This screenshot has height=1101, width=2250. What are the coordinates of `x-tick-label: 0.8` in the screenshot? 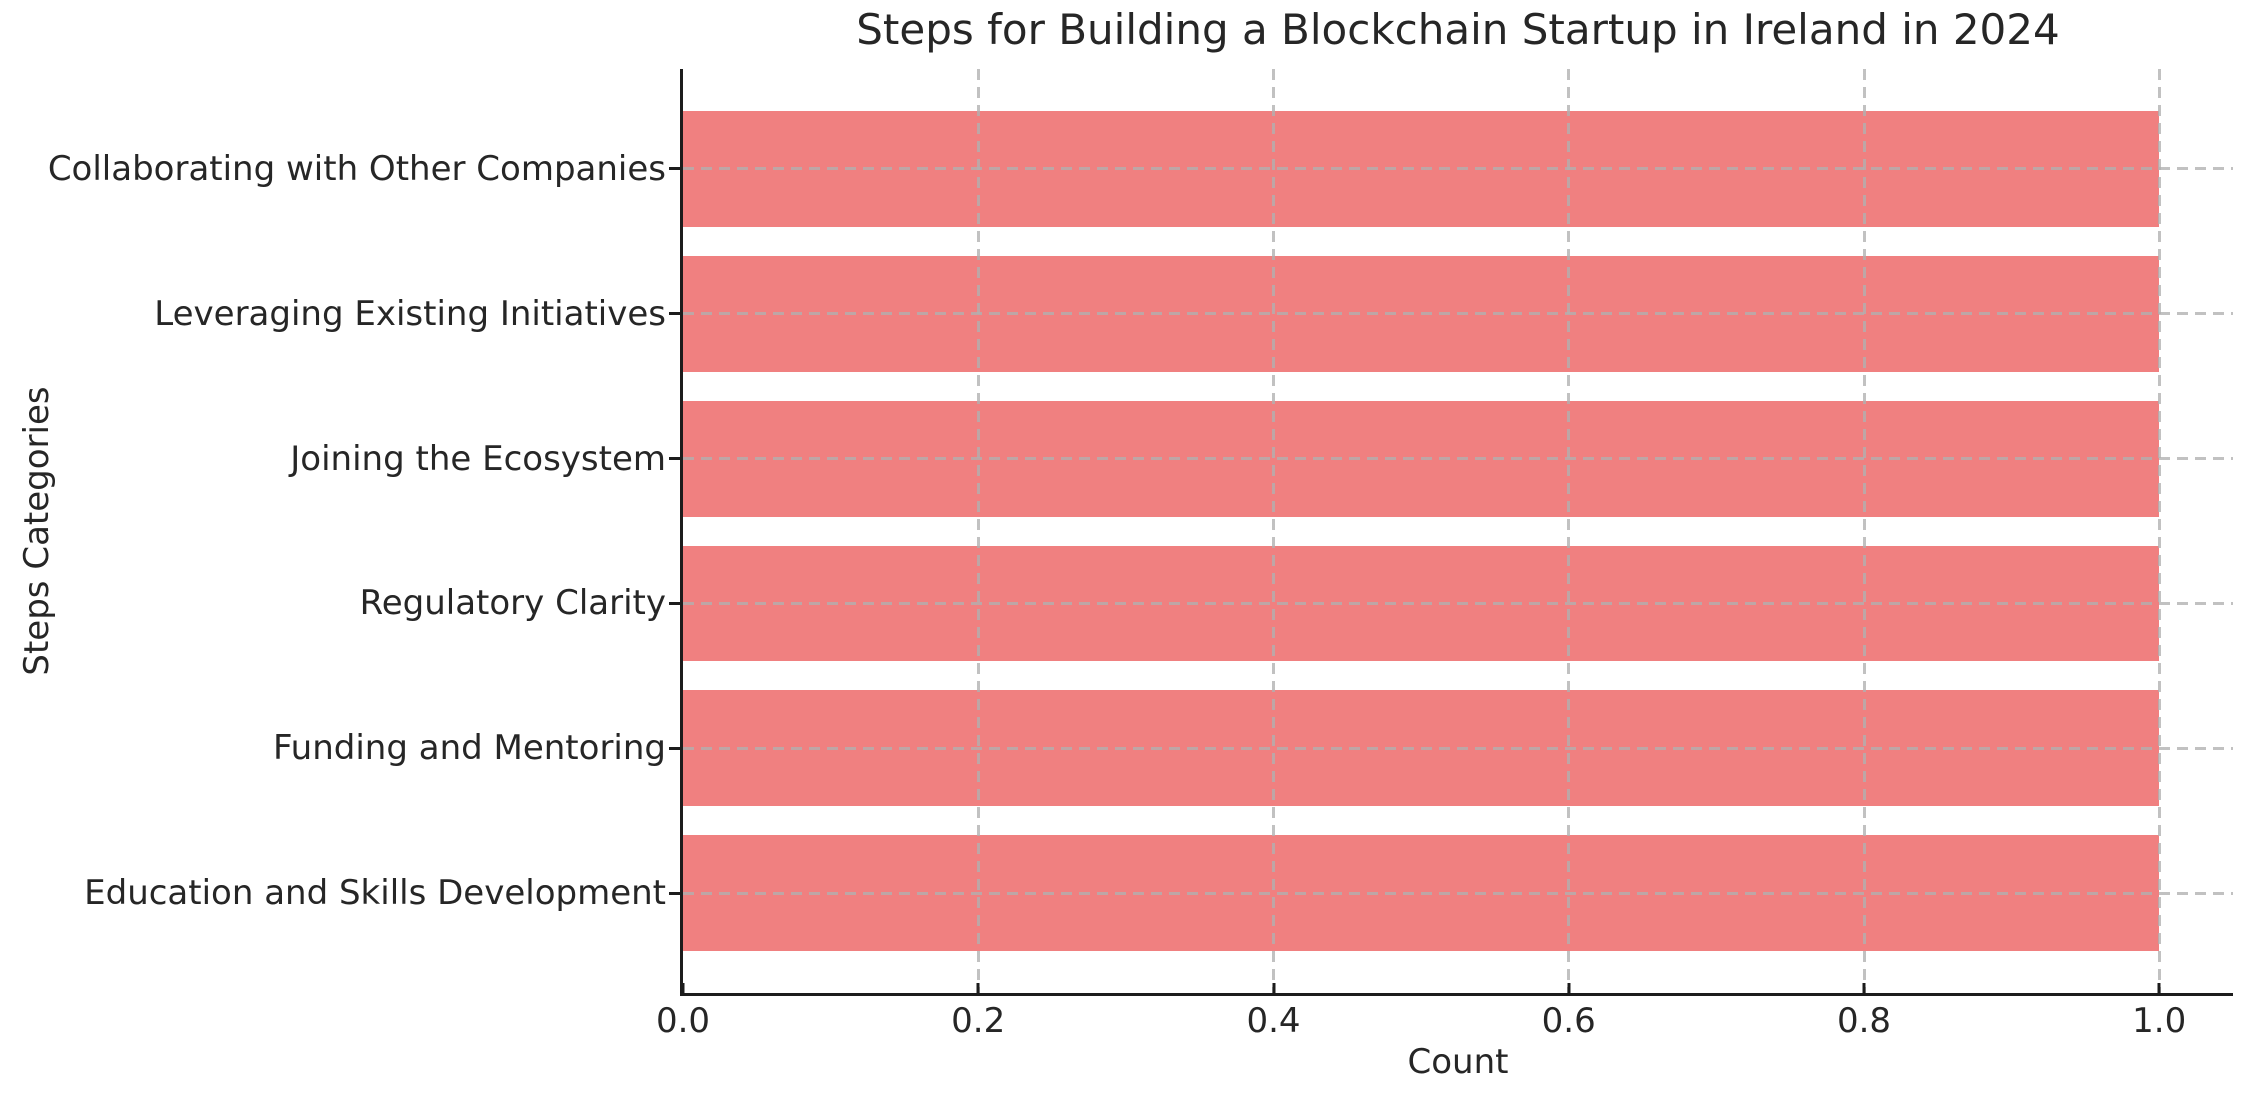 It's located at (1864, 1021).